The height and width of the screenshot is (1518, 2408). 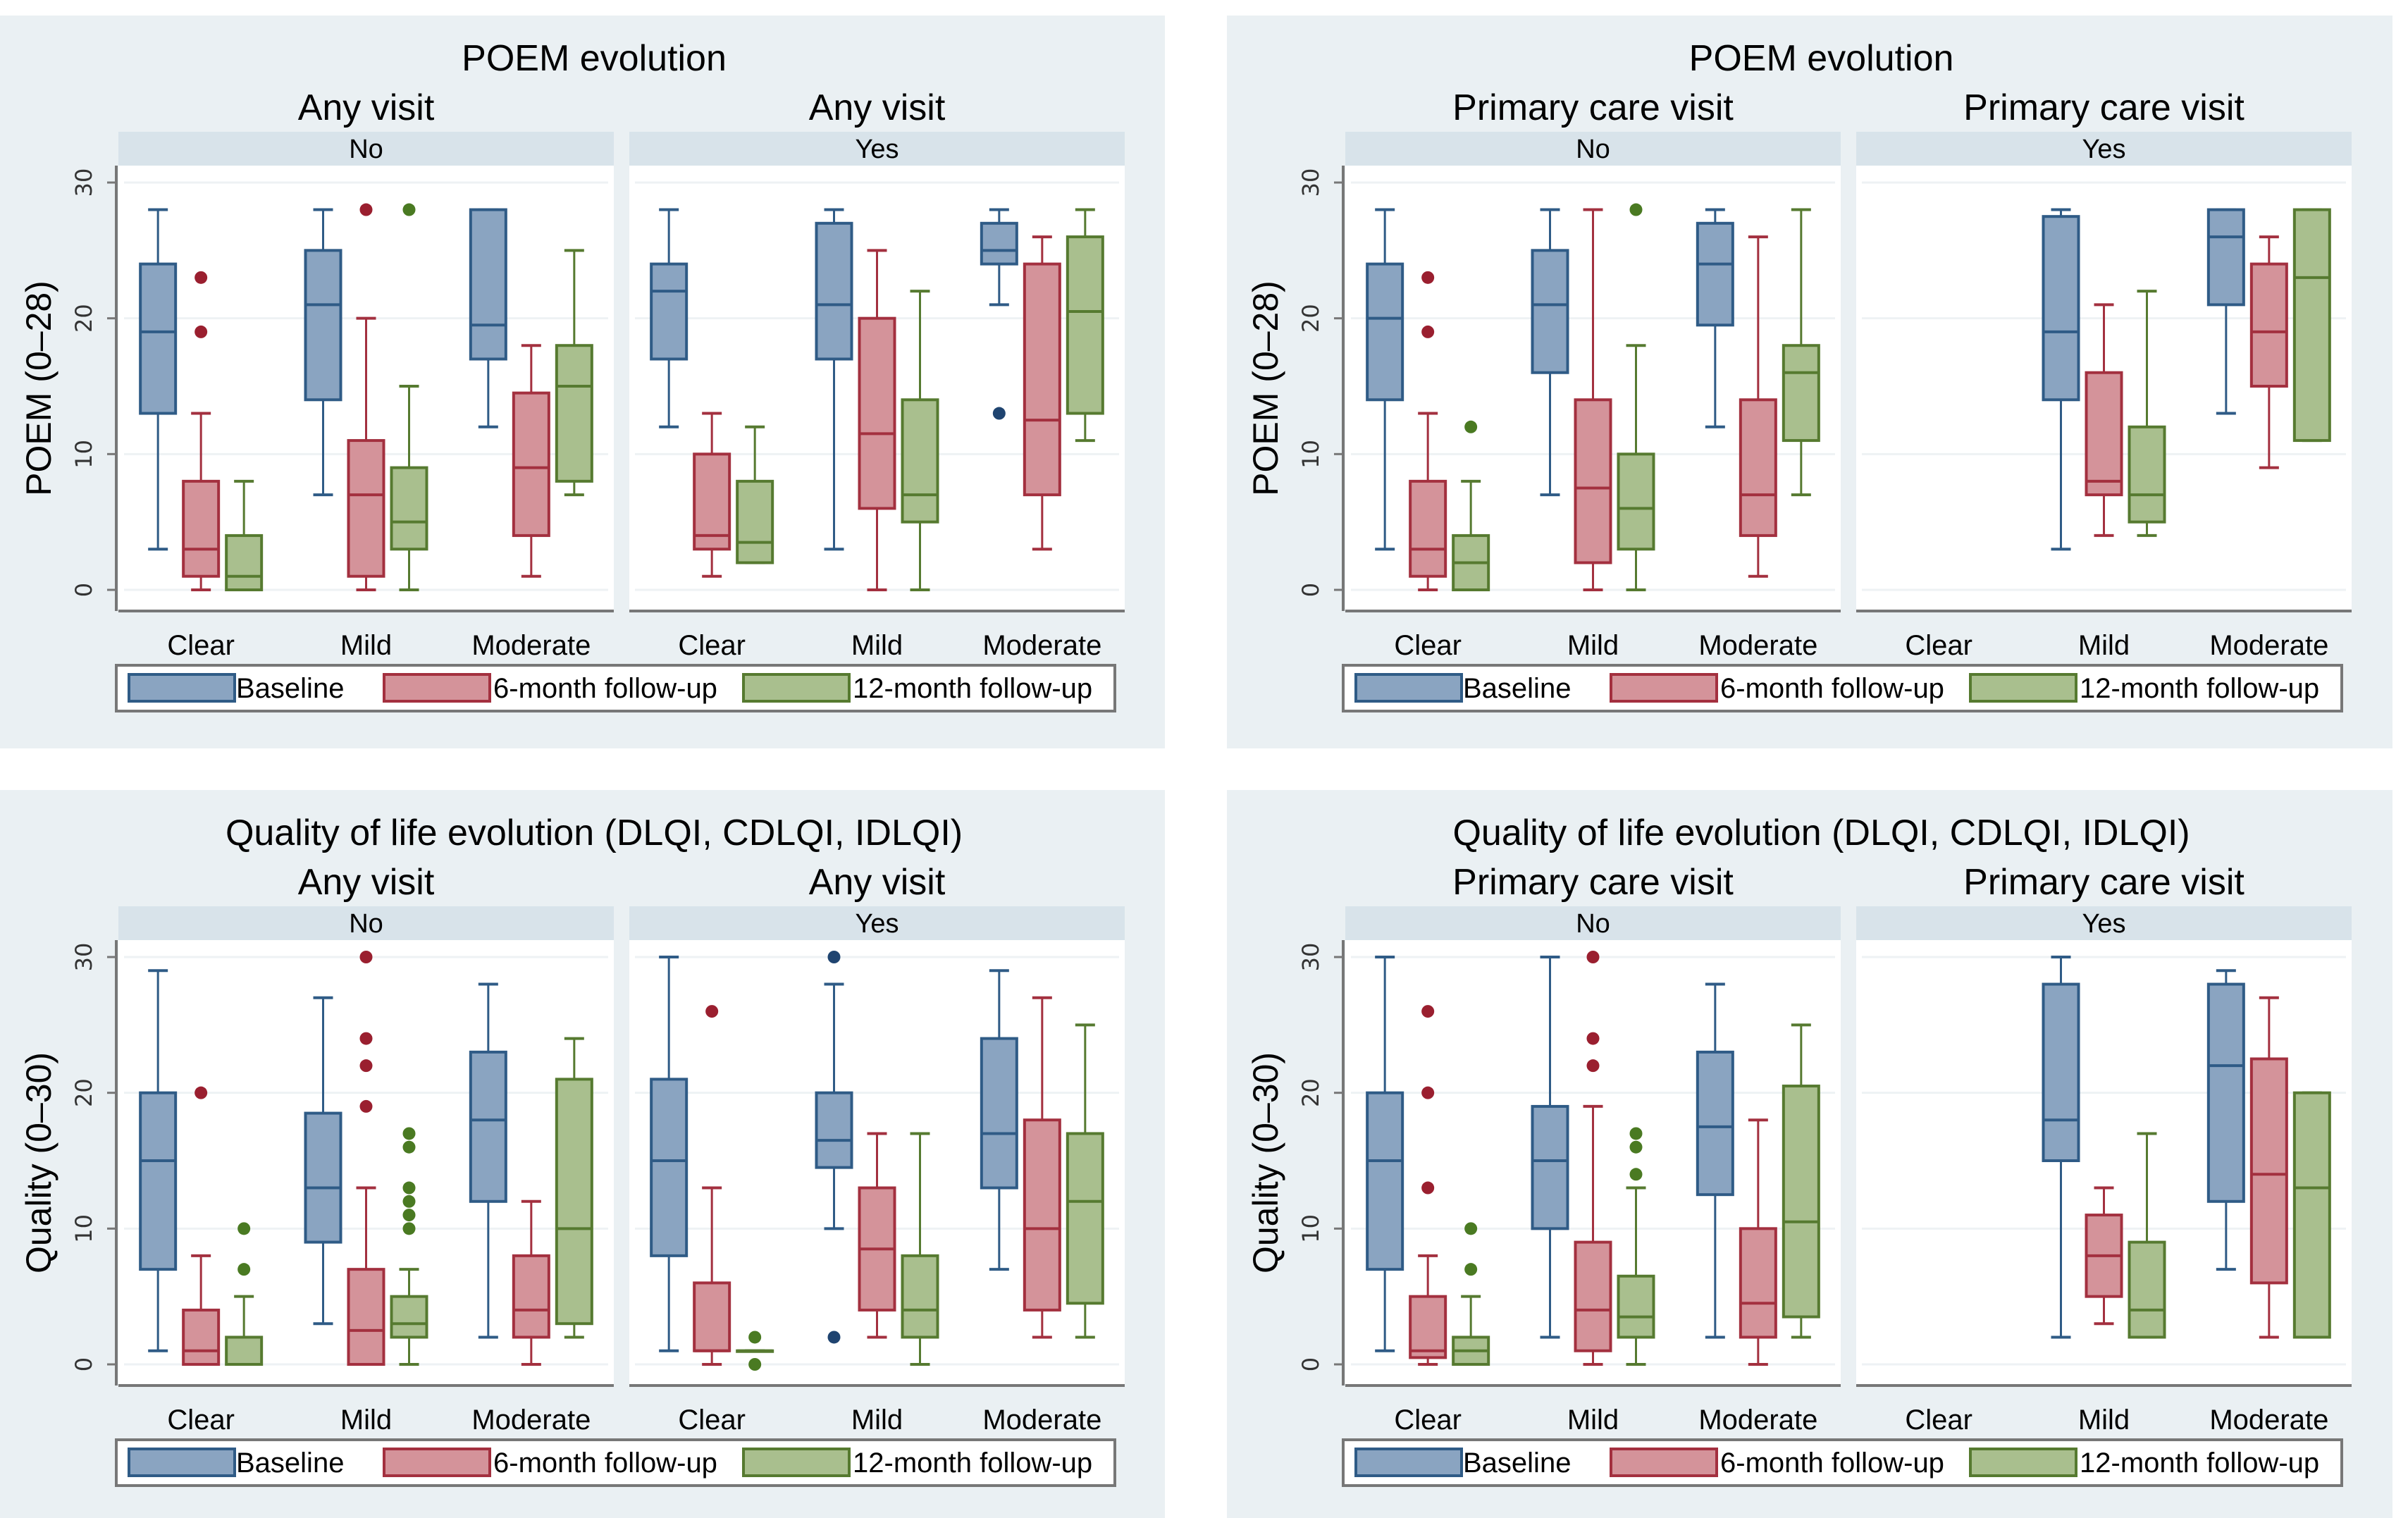 What do you see at coordinates (366, 882) in the screenshot?
I see `facet-header: Any visit` at bounding box center [366, 882].